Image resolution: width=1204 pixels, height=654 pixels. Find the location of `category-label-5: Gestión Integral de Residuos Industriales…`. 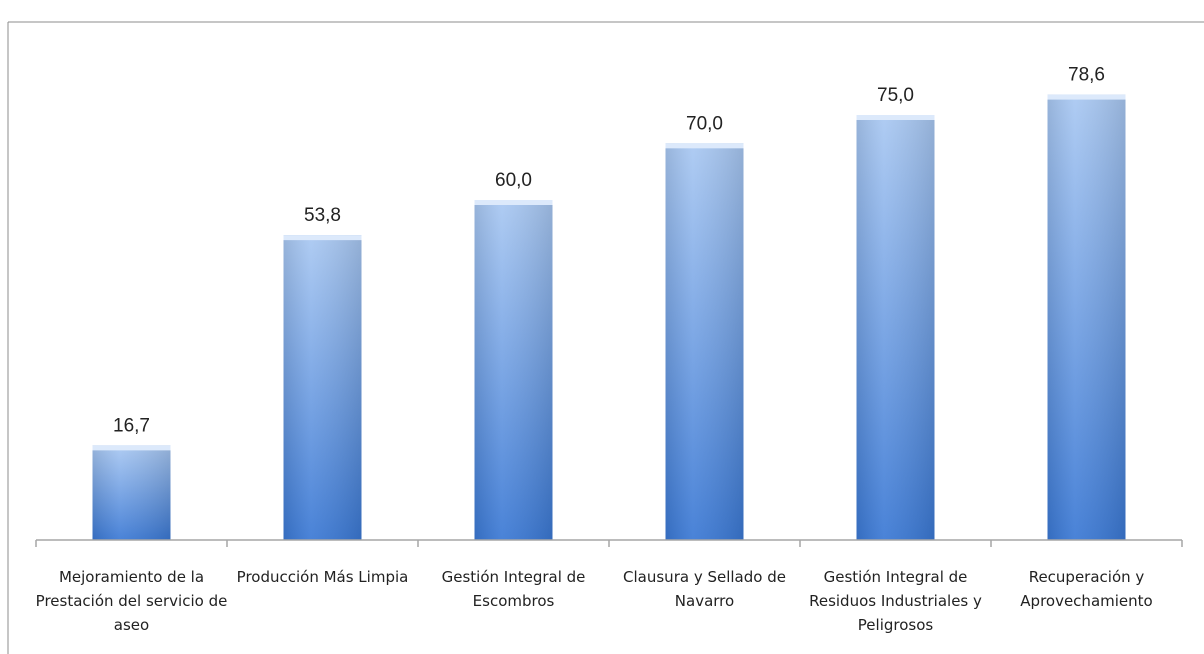

category-label-5: Gestión Integral de Residuos Industriales… is located at coordinates (895, 601).